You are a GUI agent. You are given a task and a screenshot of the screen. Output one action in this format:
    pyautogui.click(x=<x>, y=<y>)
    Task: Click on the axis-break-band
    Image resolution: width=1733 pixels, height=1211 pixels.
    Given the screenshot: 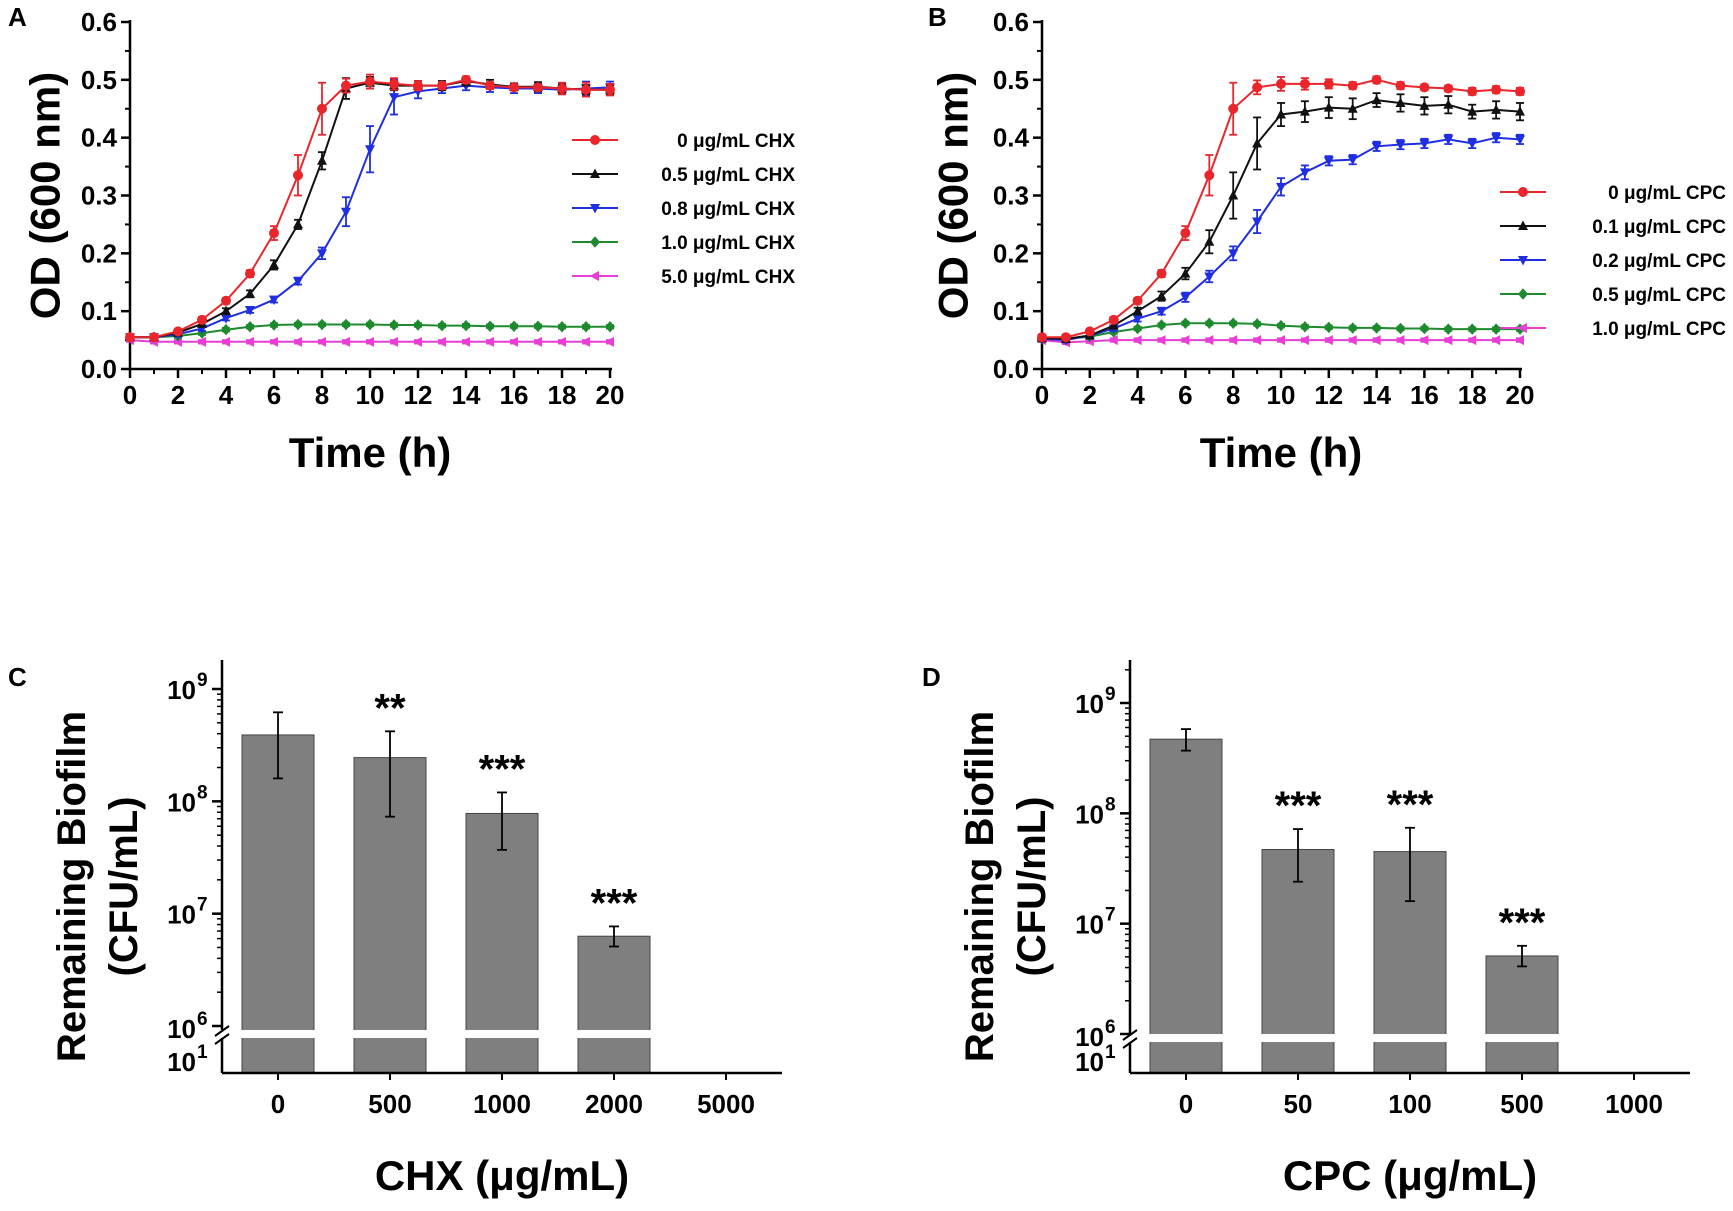 What is the action you would take?
    pyautogui.click(x=1403, y=1038)
    